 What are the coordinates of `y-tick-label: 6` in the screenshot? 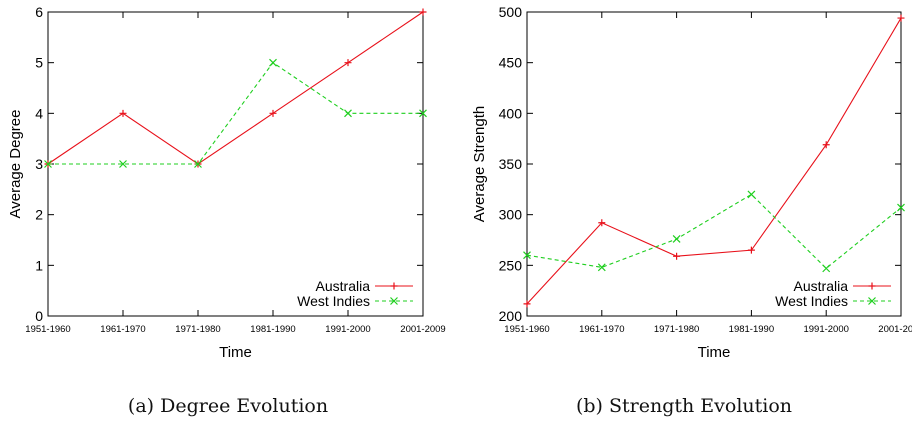 It's located at (39, 12).